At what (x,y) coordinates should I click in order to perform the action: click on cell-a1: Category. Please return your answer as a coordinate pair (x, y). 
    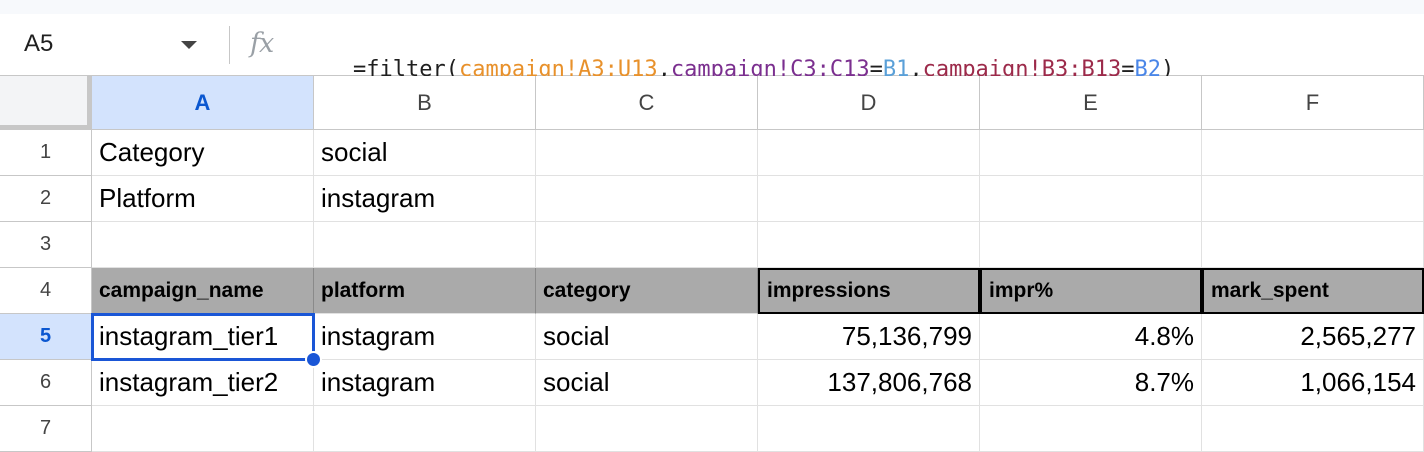
    Looking at the image, I should click on (203, 153).